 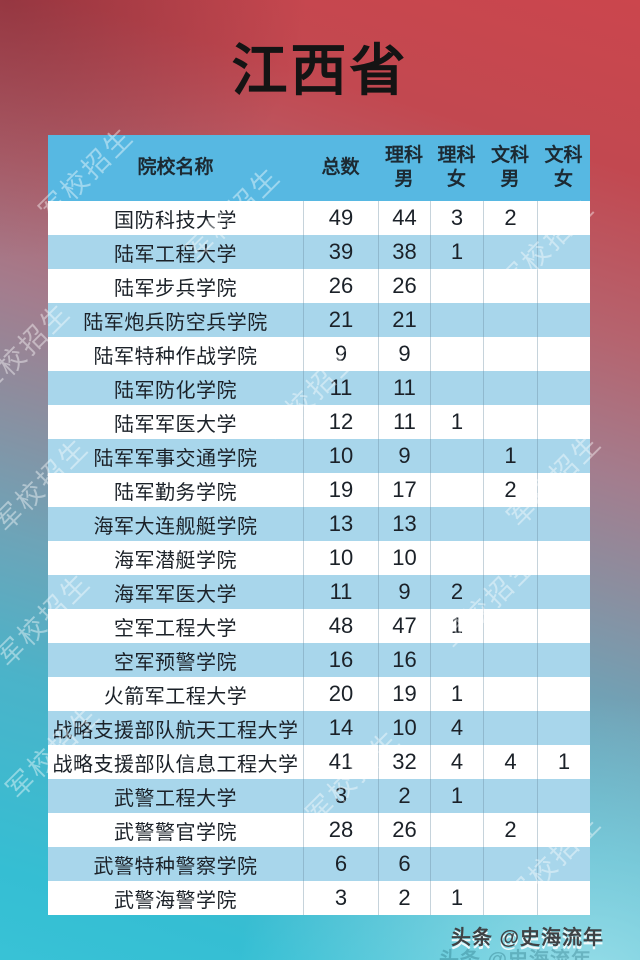 I want to click on table-row: 陆军步兵学院 26 26, so click(x=319, y=286).